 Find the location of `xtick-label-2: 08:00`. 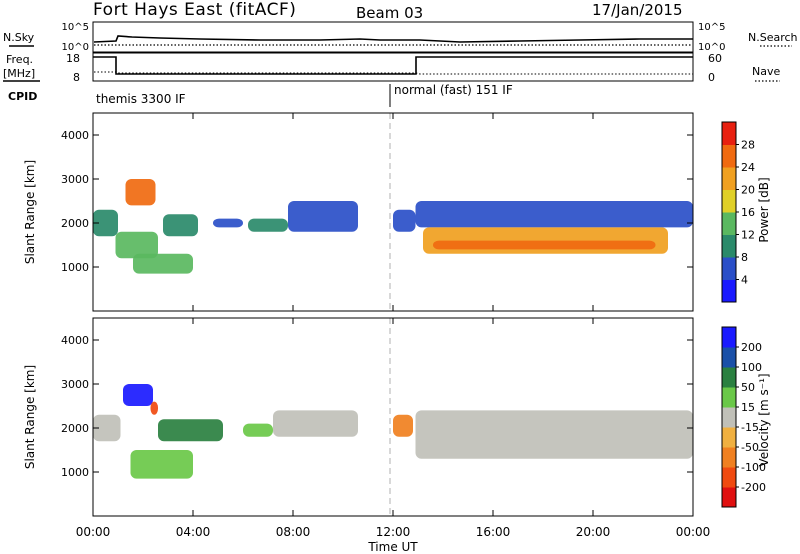

xtick-label-2: 08:00 is located at coordinates (293, 532).